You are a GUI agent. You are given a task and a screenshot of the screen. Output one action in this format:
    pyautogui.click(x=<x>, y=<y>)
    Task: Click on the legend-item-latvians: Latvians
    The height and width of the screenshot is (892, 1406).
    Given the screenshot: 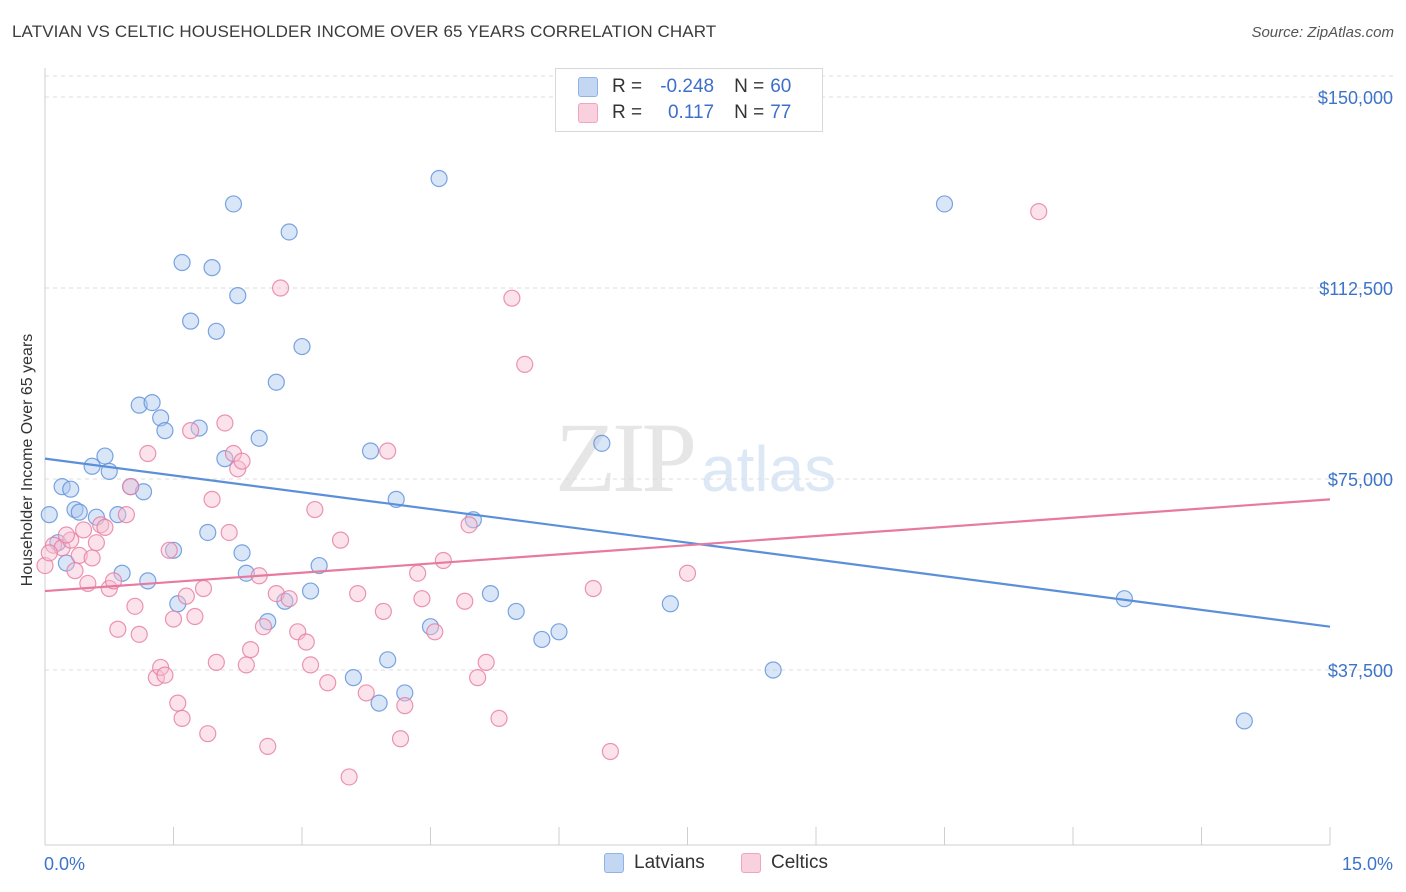 What is the action you would take?
    pyautogui.click(x=654, y=863)
    